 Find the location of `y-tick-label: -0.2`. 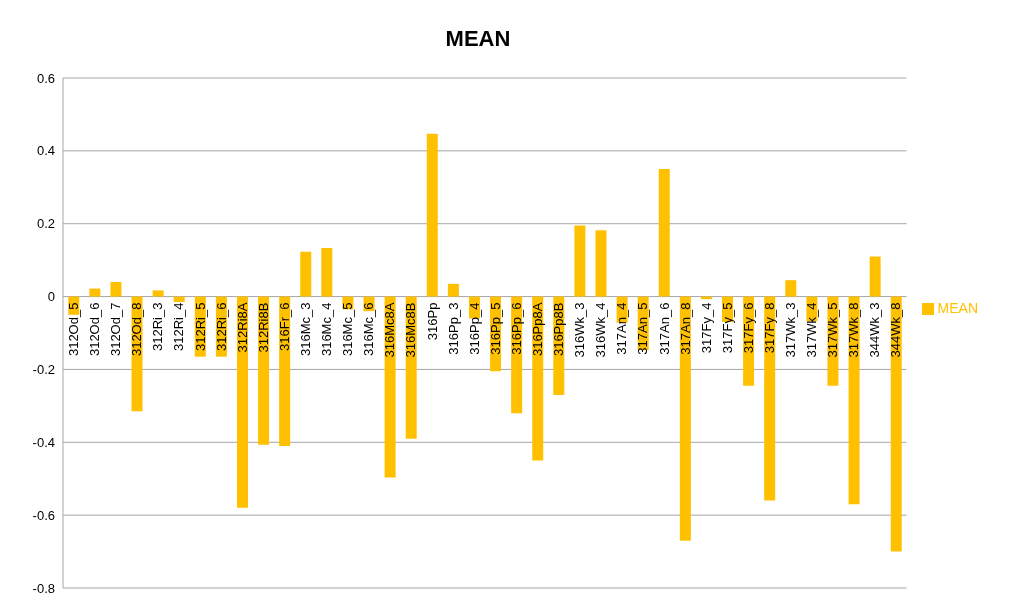

y-tick-label: -0.2 is located at coordinates (43, 370).